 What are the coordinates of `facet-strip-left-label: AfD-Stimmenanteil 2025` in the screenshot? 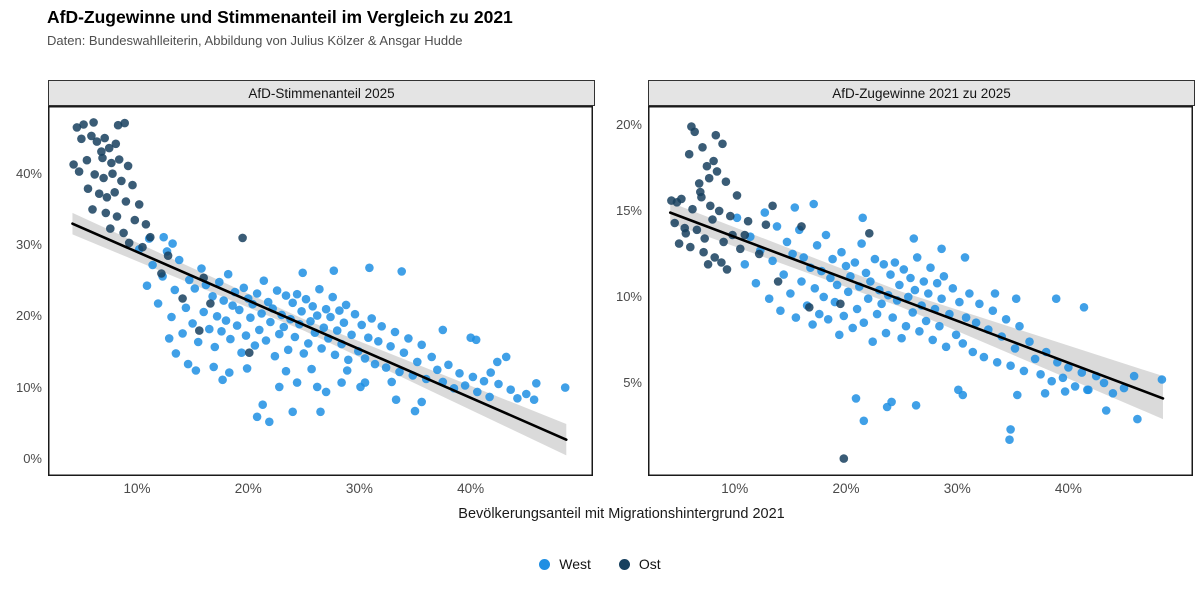 It's located at (321, 93).